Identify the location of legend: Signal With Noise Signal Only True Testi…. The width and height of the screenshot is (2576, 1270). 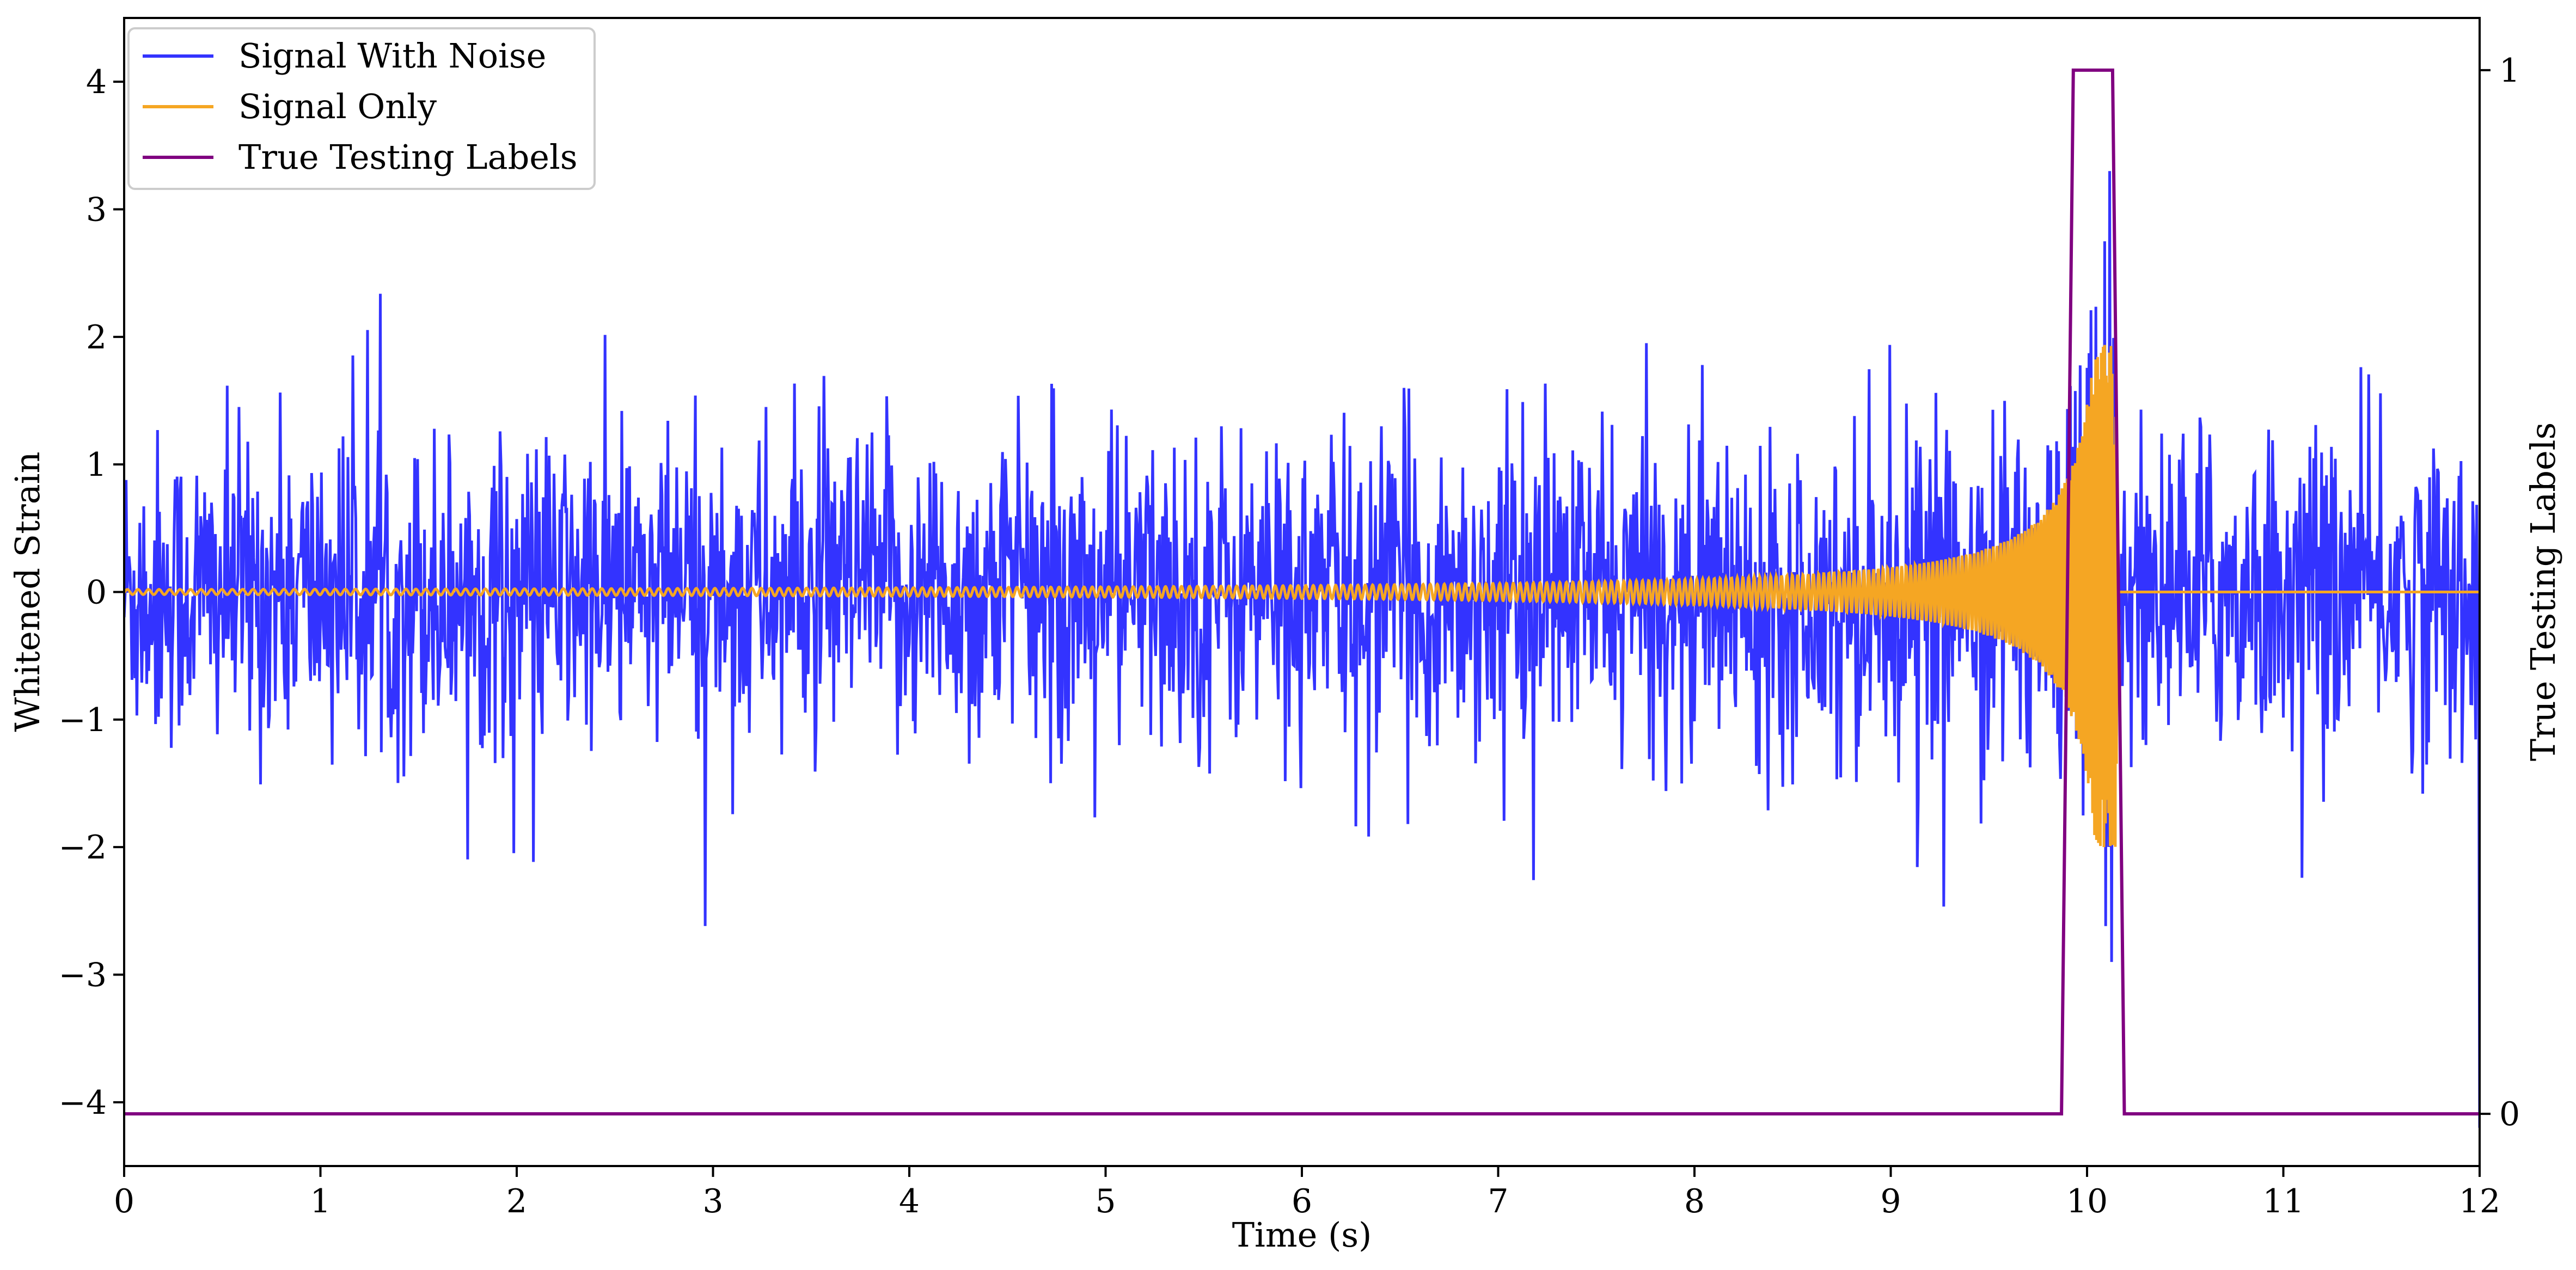
(361, 108).